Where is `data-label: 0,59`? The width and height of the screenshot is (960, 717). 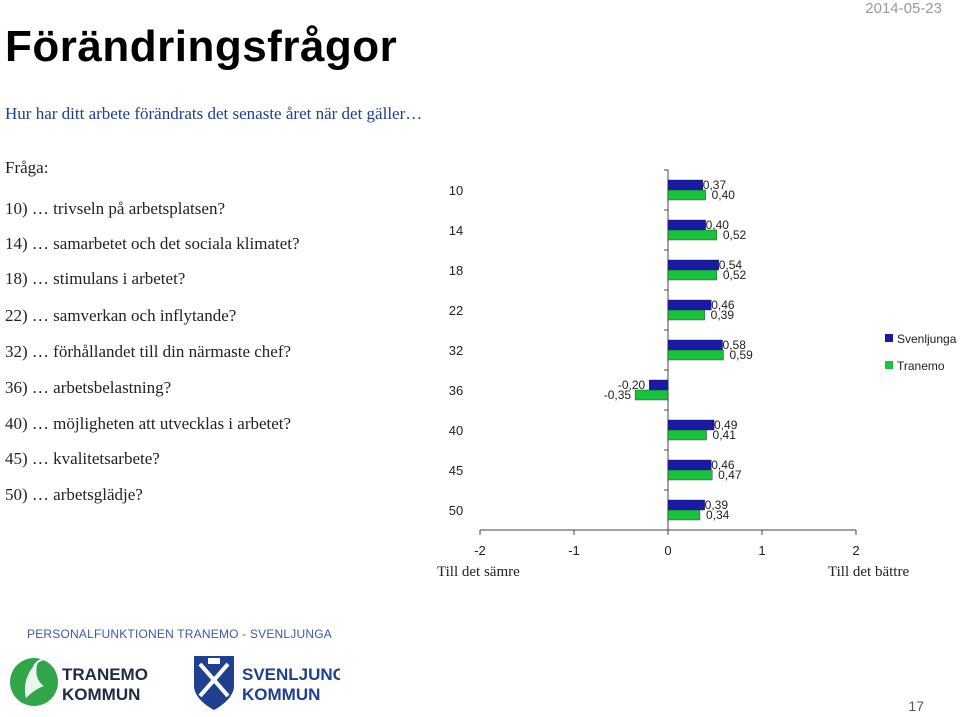 data-label: 0,59 is located at coordinates (741, 355).